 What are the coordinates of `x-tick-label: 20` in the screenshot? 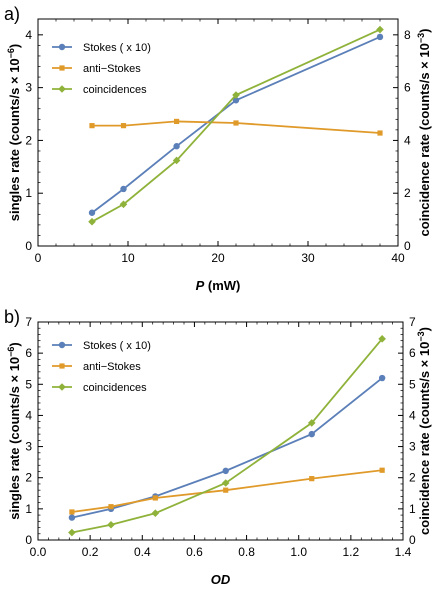 It's located at (218, 258).